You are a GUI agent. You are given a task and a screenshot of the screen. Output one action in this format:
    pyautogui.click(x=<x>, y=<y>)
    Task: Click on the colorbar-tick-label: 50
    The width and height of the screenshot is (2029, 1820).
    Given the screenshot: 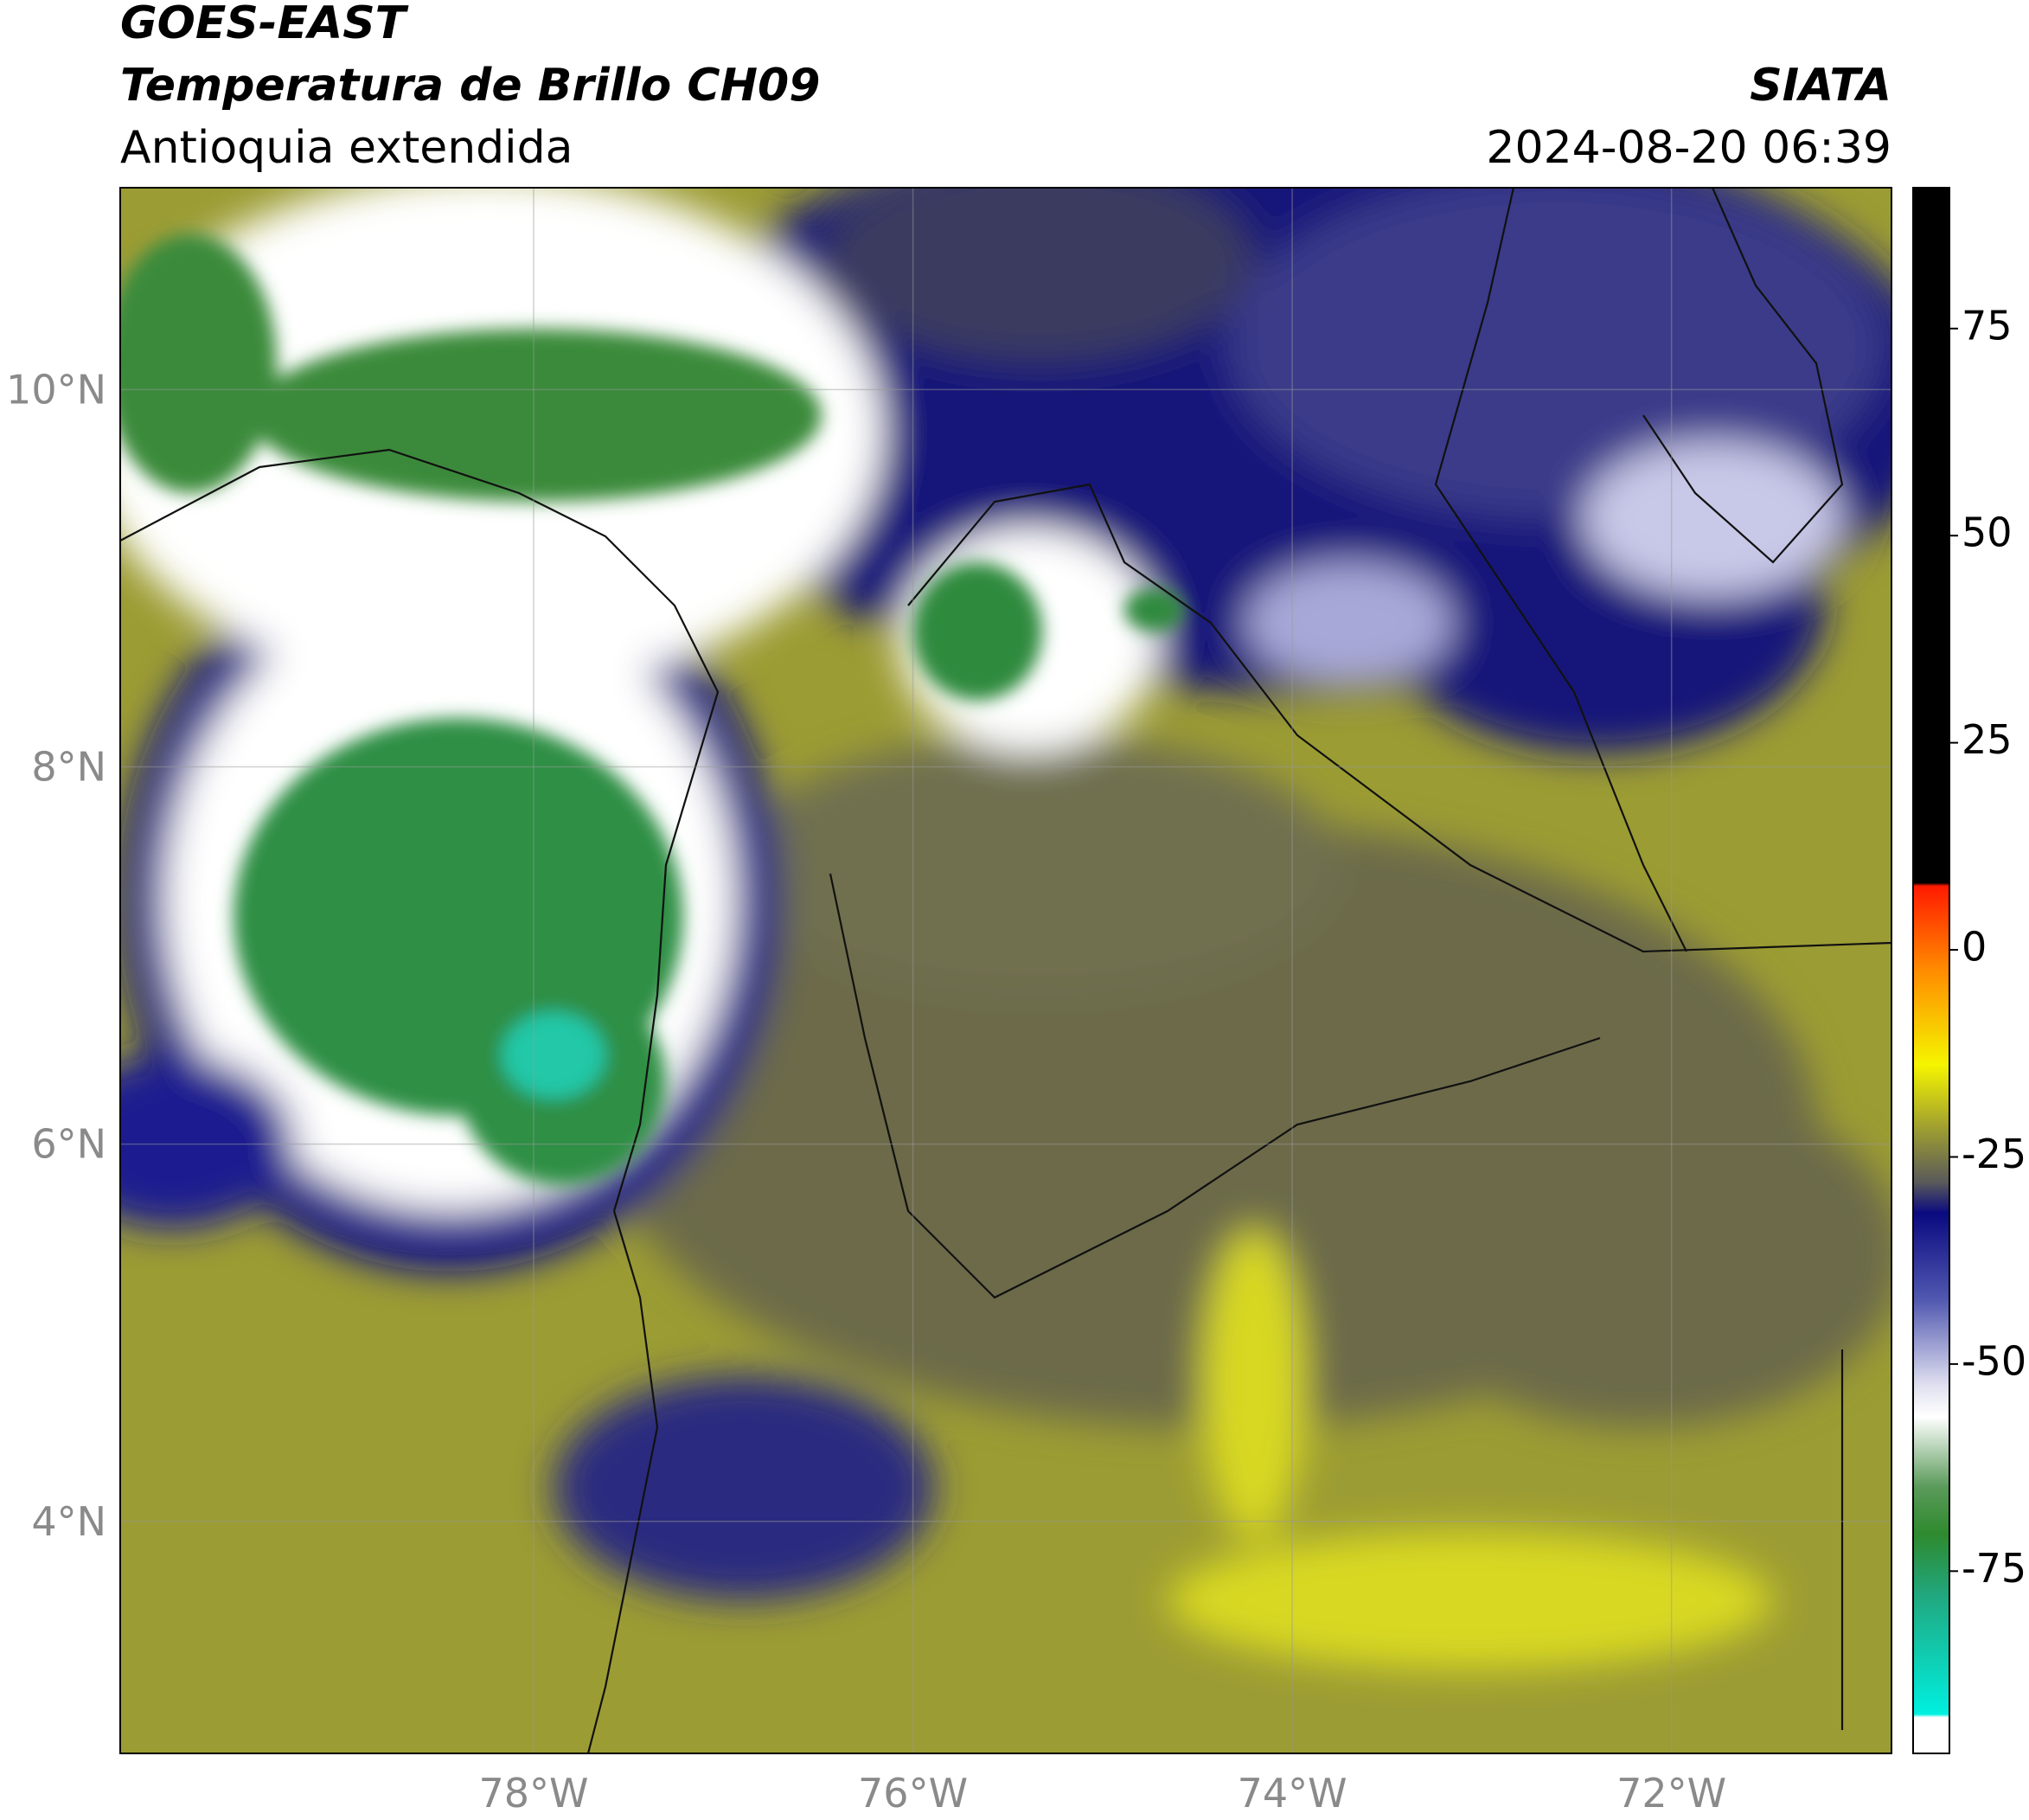 What is the action you would take?
    pyautogui.click(x=1987, y=532)
    